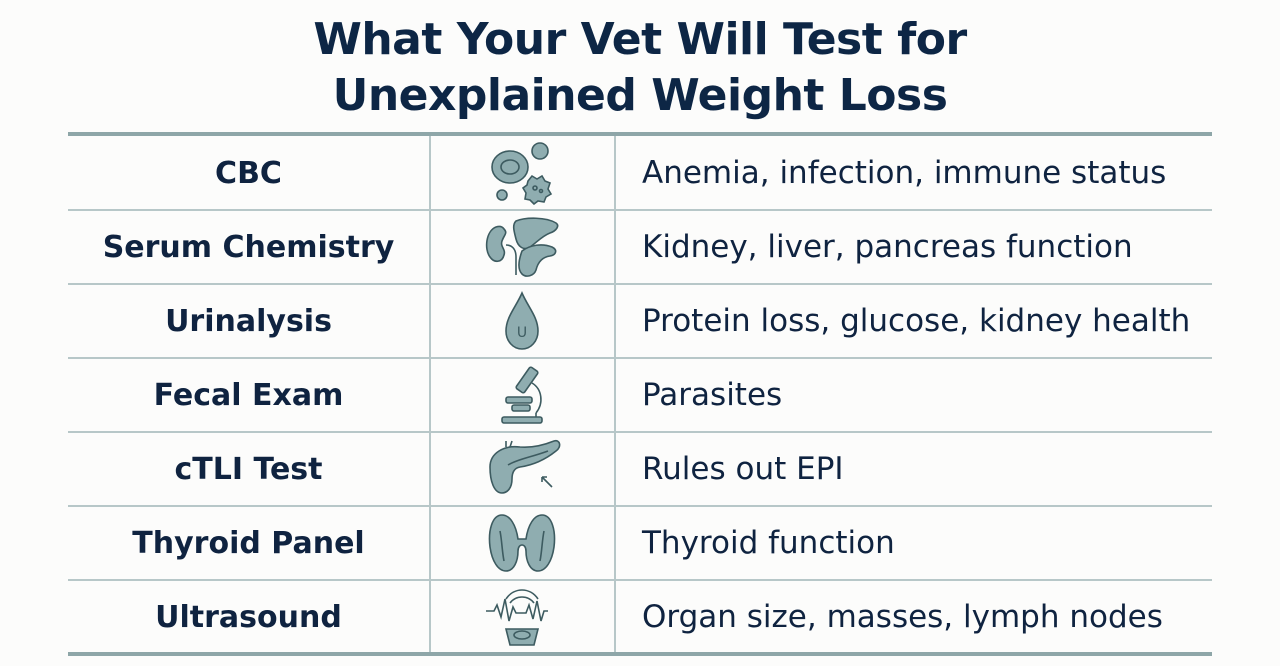  Describe the element at coordinates (248, 469) in the screenshot. I see `test-name: cTLI Test` at that location.